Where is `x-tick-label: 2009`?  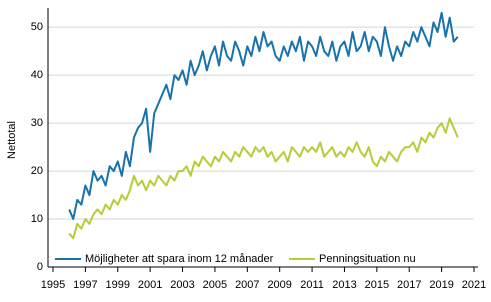 x-tick-label: 2009 is located at coordinates (279, 285).